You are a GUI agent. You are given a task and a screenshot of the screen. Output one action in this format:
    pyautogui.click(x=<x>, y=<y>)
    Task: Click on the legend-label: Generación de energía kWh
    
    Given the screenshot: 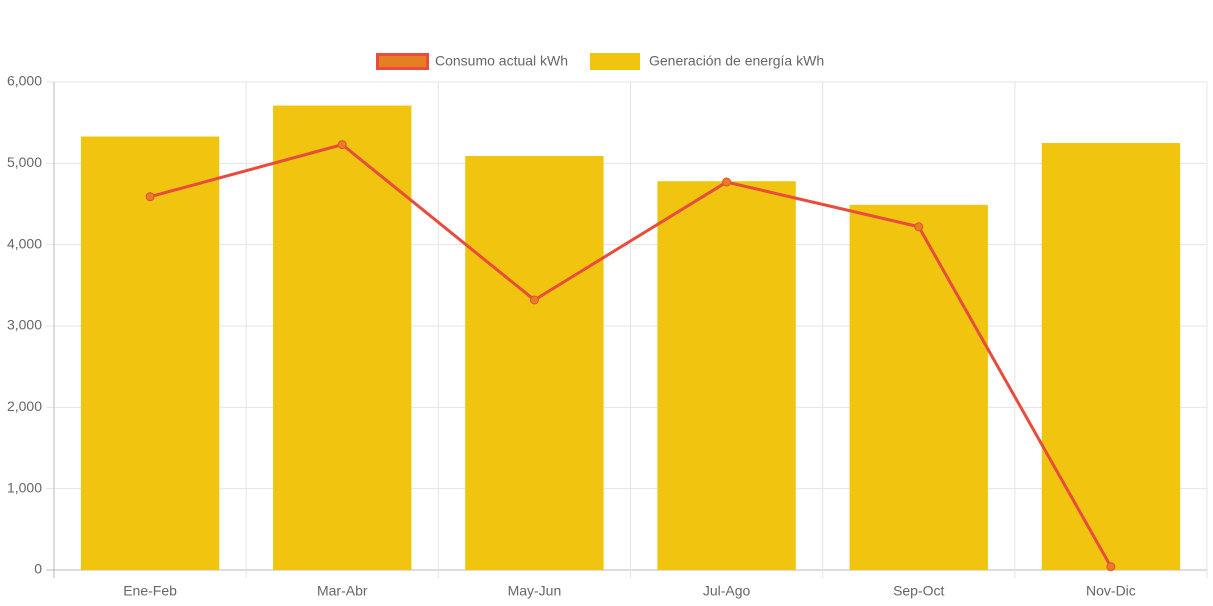 What is the action you would take?
    pyautogui.click(x=736, y=61)
    